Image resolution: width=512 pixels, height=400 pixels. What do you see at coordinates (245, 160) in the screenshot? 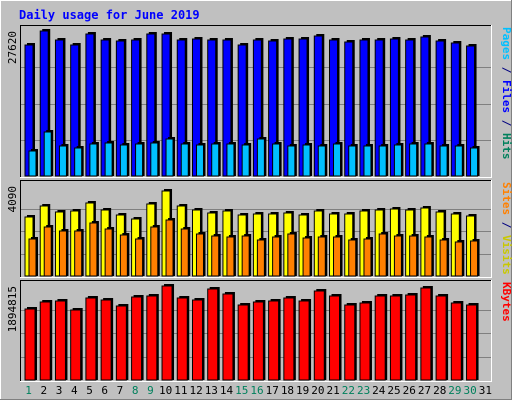
I see `bar-pages-day-15-fill` at bounding box center [245, 160].